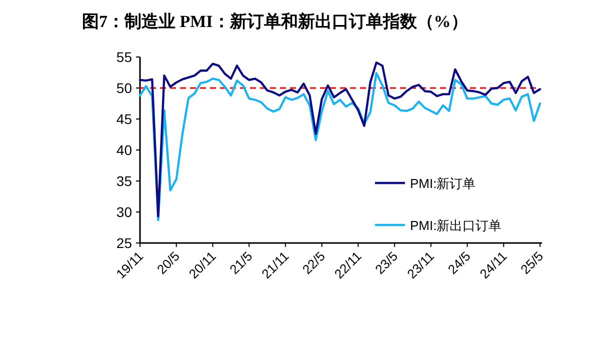  What do you see at coordinates (124, 181) in the screenshot?
I see `y-tick-label: 35` at bounding box center [124, 181].